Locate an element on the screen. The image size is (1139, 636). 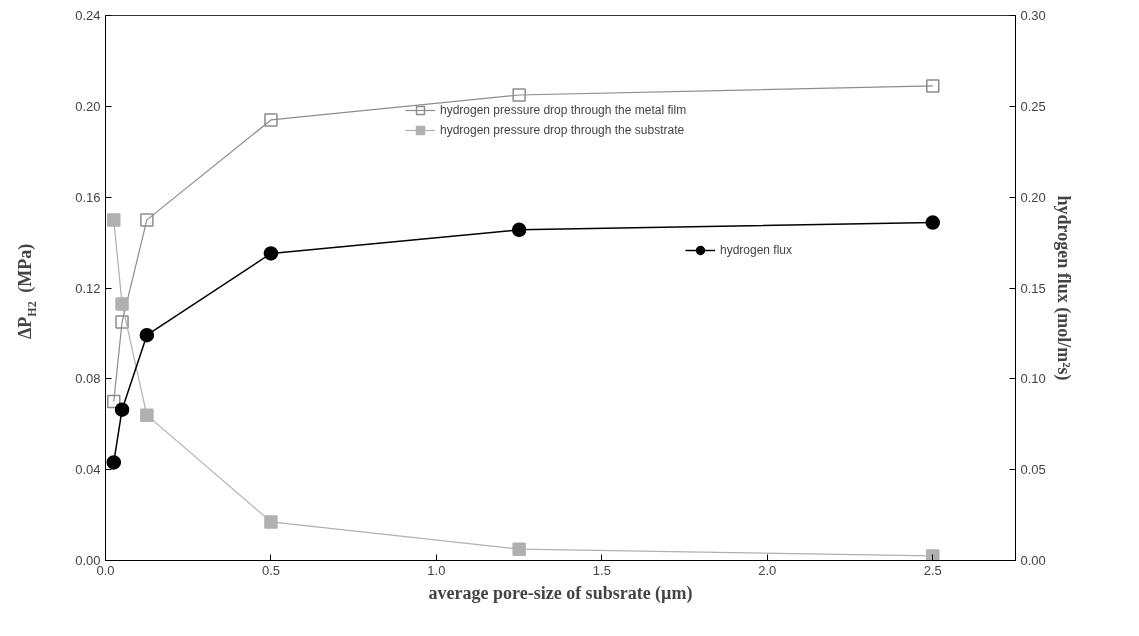
y-tick-label: 0.08 is located at coordinates (88, 379).